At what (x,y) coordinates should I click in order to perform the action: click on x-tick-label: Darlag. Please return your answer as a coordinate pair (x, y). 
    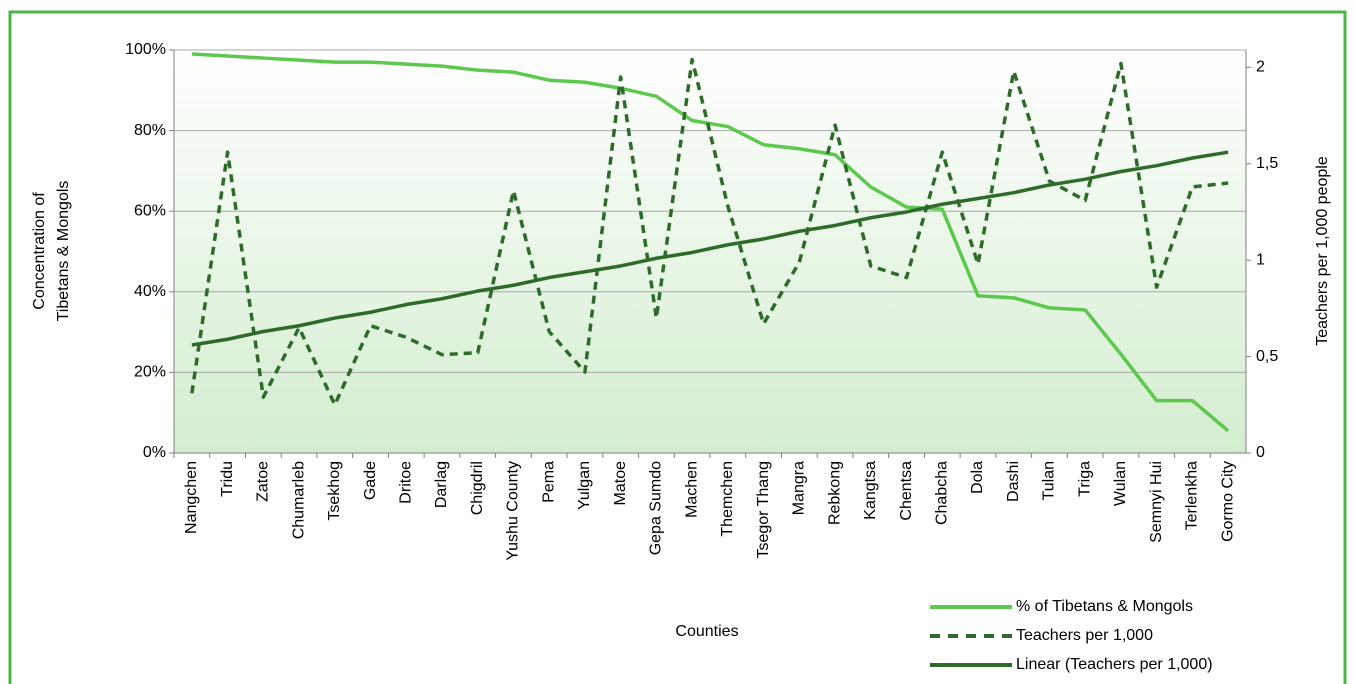
    Looking at the image, I should click on (441, 484).